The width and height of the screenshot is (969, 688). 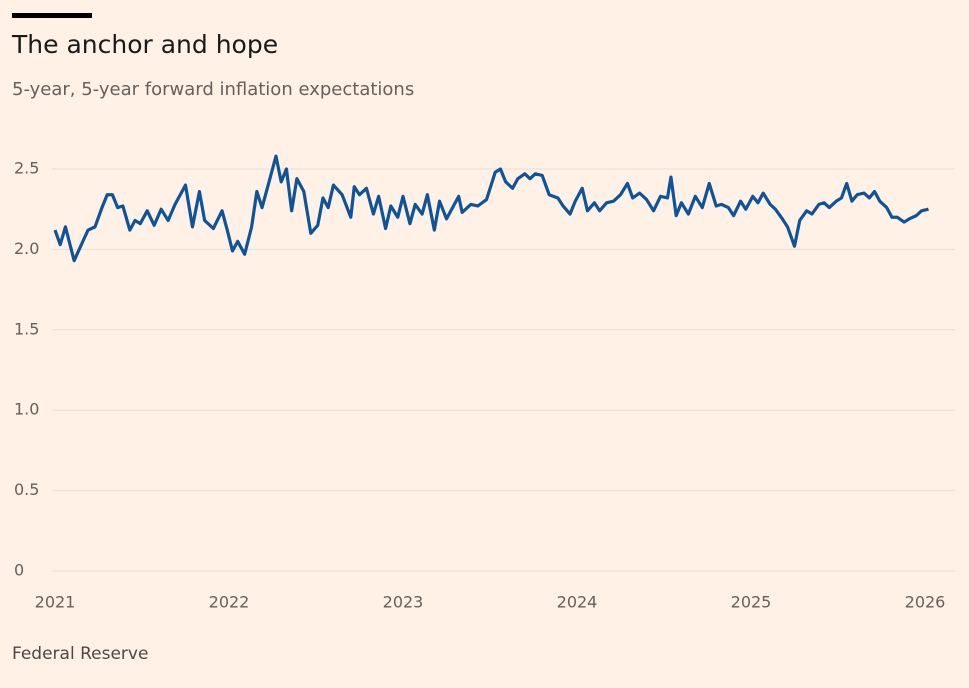 What do you see at coordinates (491, 208) in the screenshot?
I see `data-line` at bounding box center [491, 208].